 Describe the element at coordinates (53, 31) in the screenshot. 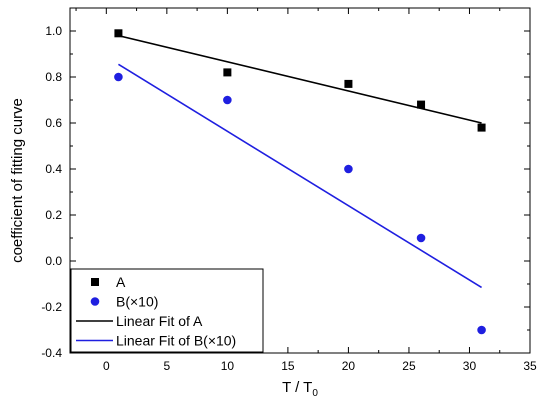

I see `y-tick-label: 1.0` at that location.